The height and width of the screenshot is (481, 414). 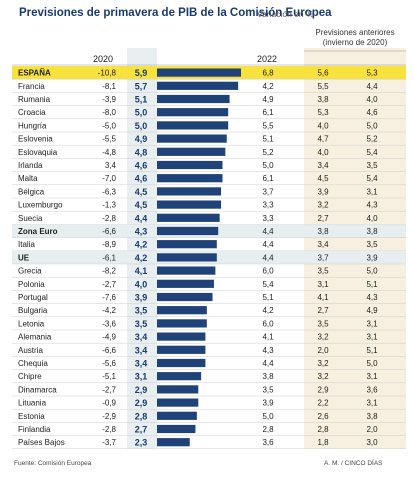 I want to click on value-2022: 3,3, so click(x=268, y=218).